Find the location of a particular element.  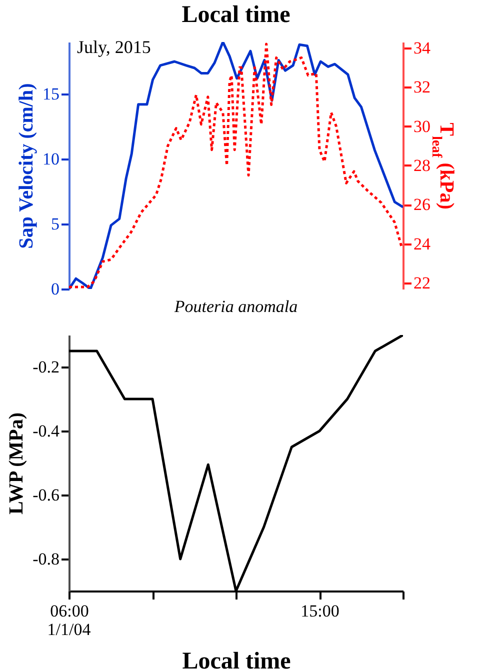

chart-title: Local time is located at coordinates (236, 15).